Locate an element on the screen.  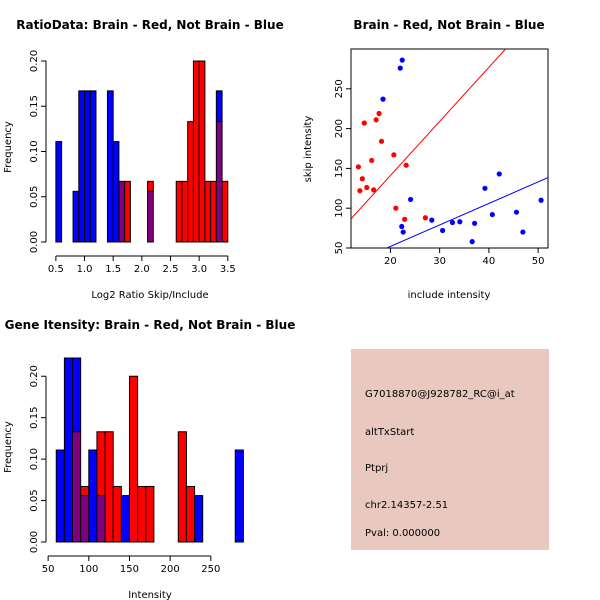
x-tick-label: 3.5 is located at coordinates (228, 269).